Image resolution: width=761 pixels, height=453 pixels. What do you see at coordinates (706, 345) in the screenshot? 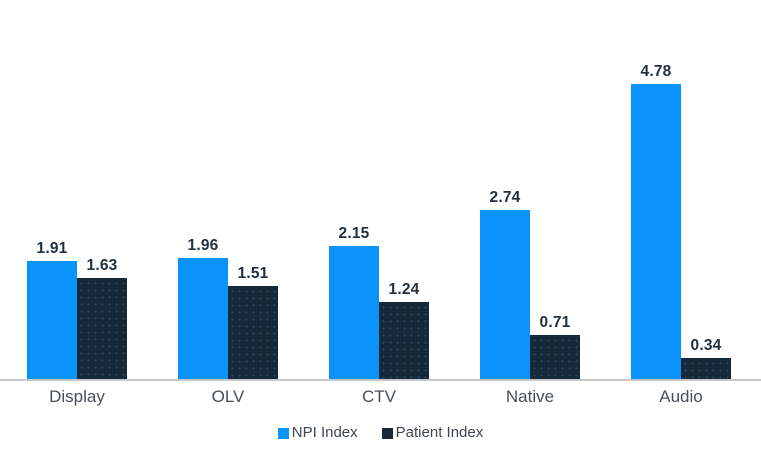
I see `value-label-patient-index-audio: 0.34` at bounding box center [706, 345].